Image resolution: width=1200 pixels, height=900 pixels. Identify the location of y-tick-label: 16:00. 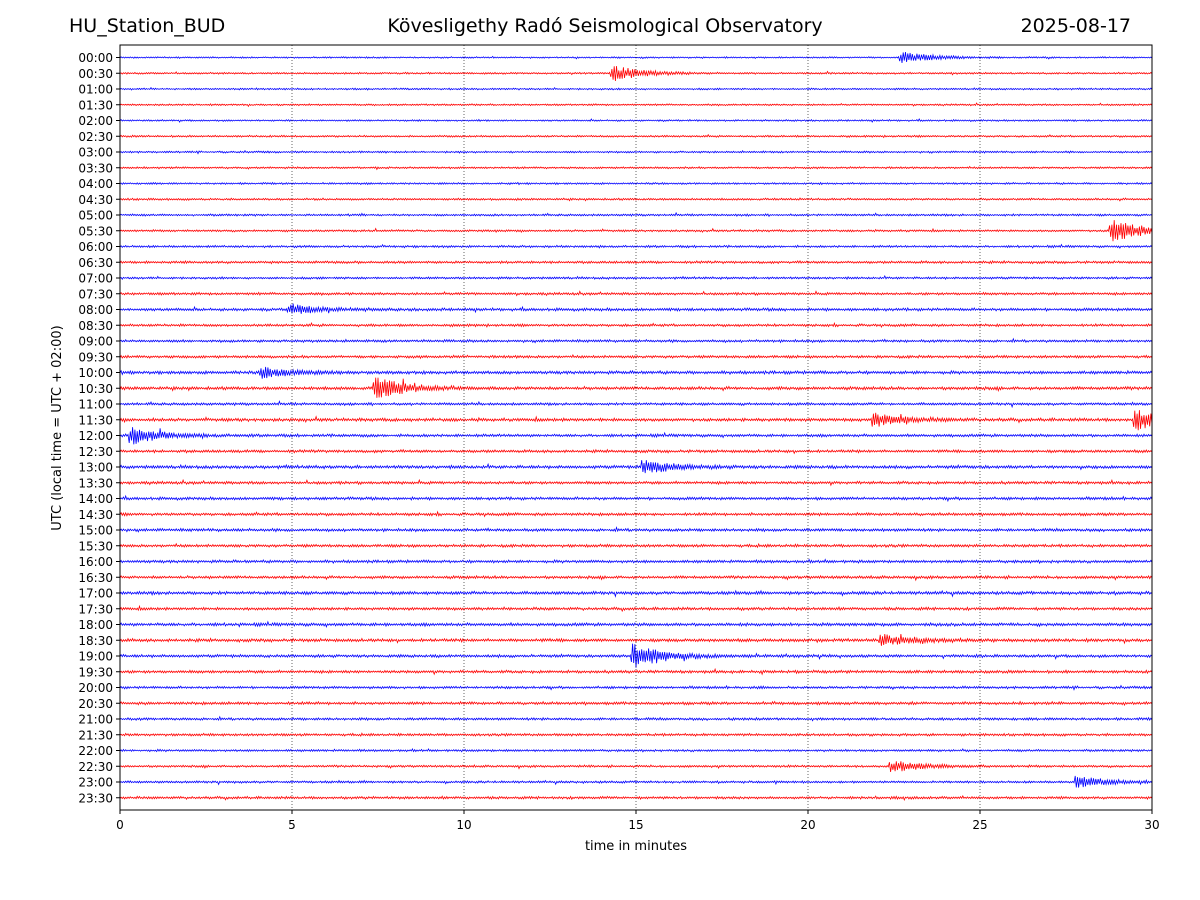
(95, 562).